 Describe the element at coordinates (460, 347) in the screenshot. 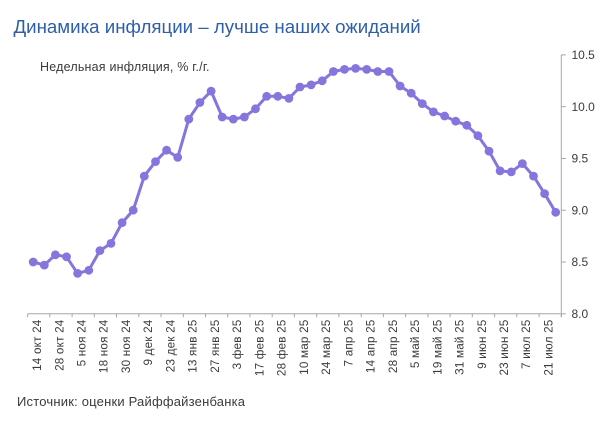

I see `svg-text: 31 май 25` at that location.